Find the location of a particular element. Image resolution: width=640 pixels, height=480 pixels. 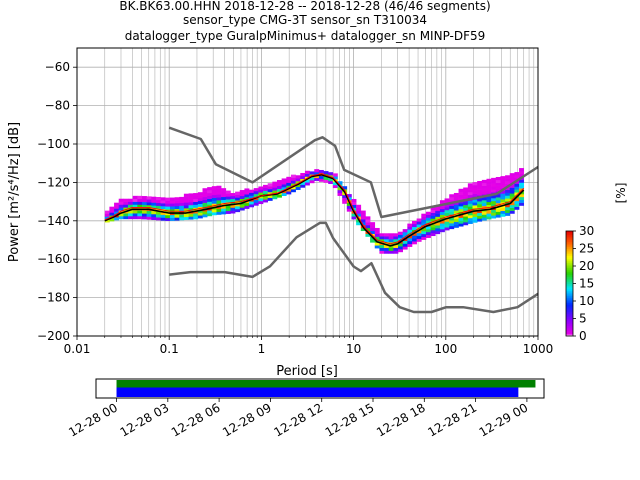

y-tick-label: −120 is located at coordinates (53, 182).